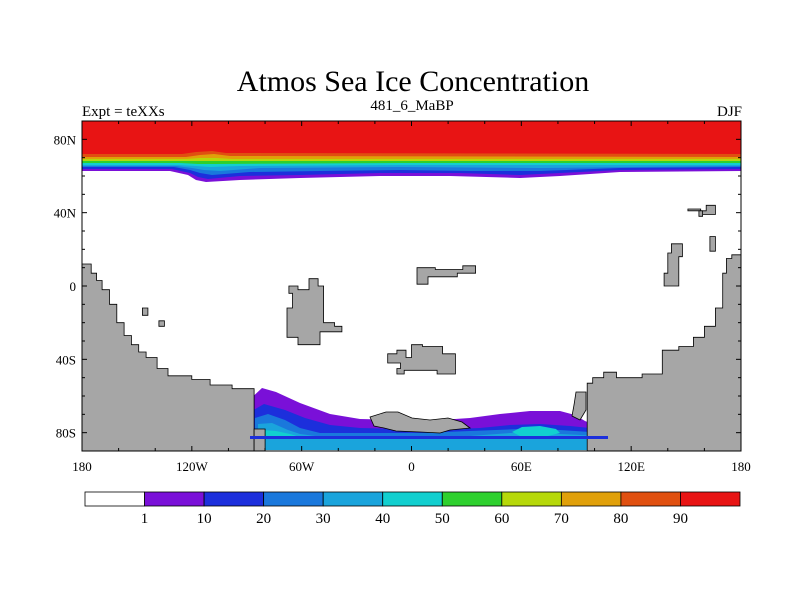 The width and height of the screenshot is (800, 600). Describe the element at coordinates (145, 311) in the screenshot. I see `land-island-b` at that location.